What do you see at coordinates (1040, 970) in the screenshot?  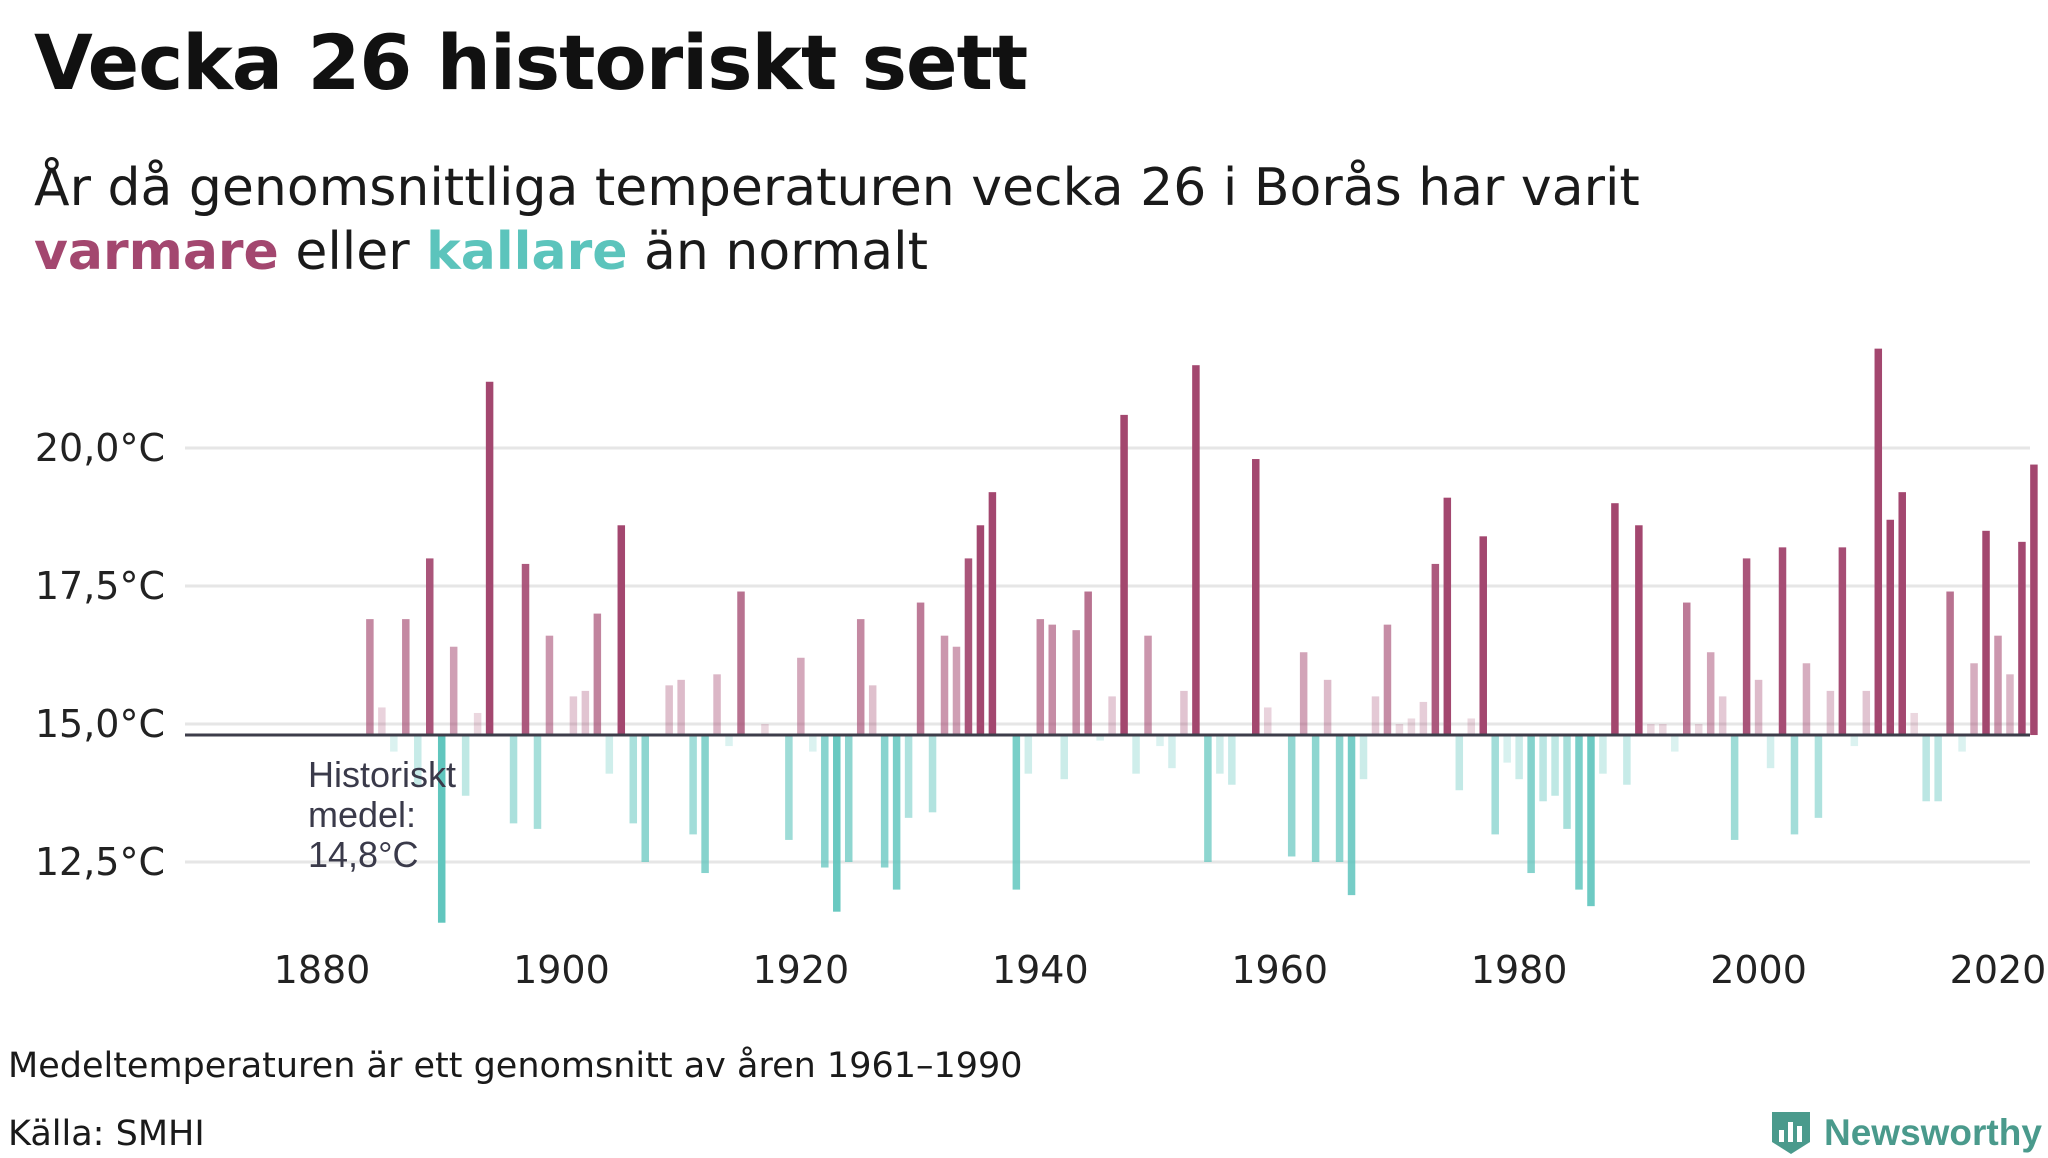 I see `x-tick-label: 1940` at bounding box center [1040, 970].